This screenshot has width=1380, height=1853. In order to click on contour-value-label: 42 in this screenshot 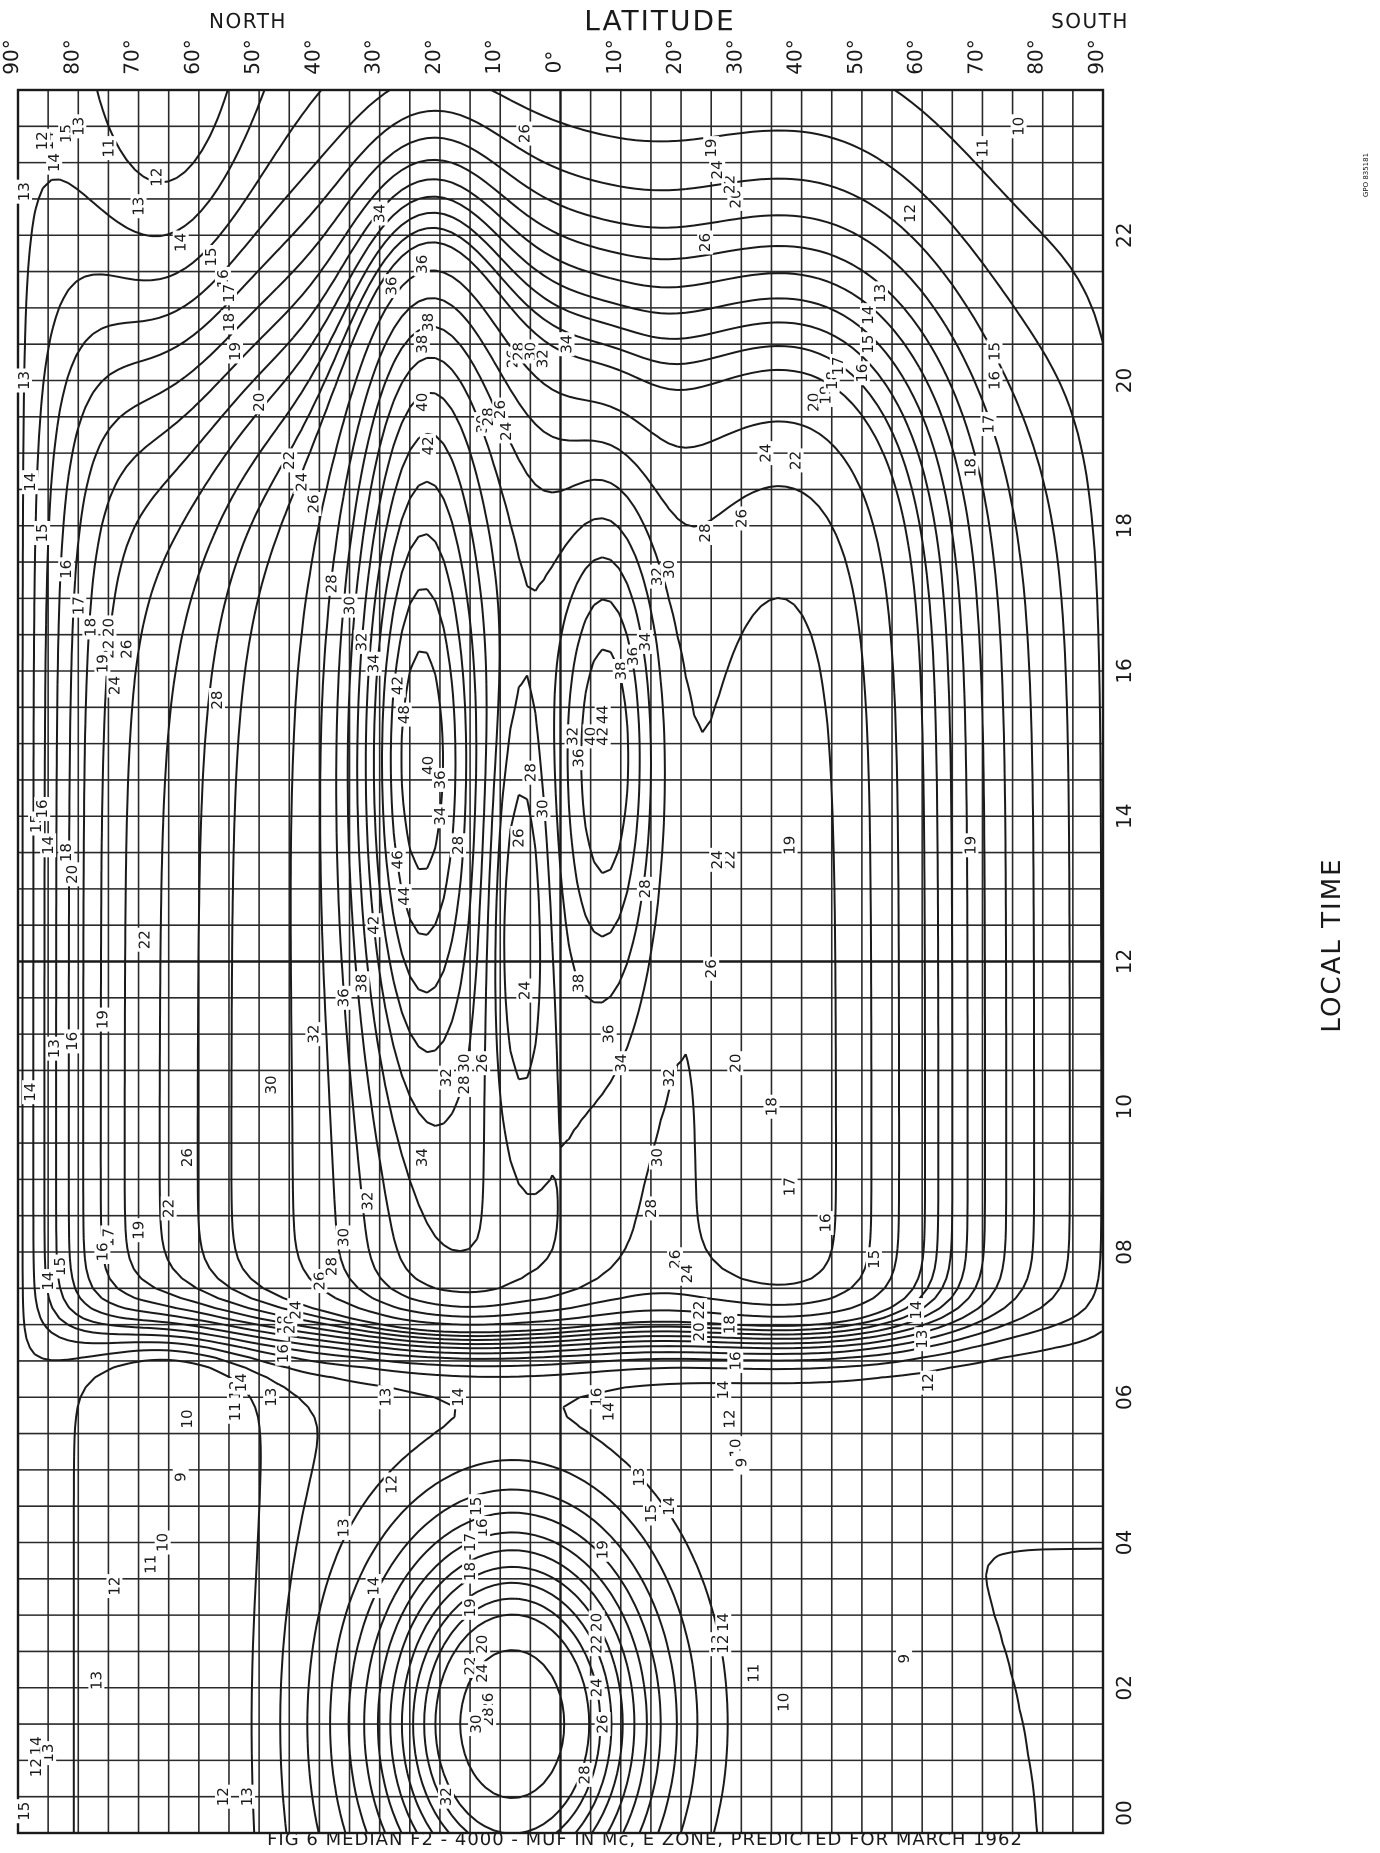, I will do `click(398, 685)`.